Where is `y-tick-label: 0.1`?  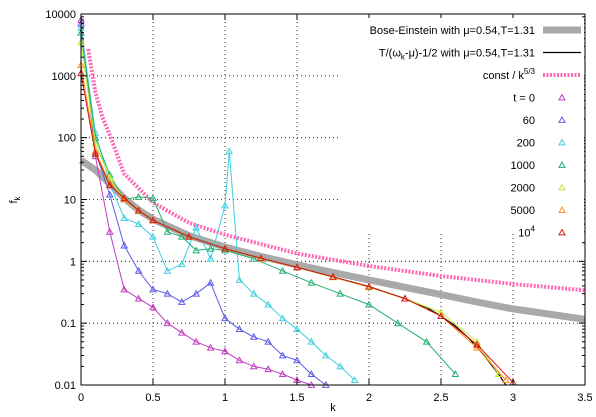 y-tick-label: 0.1 is located at coordinates (68, 324).